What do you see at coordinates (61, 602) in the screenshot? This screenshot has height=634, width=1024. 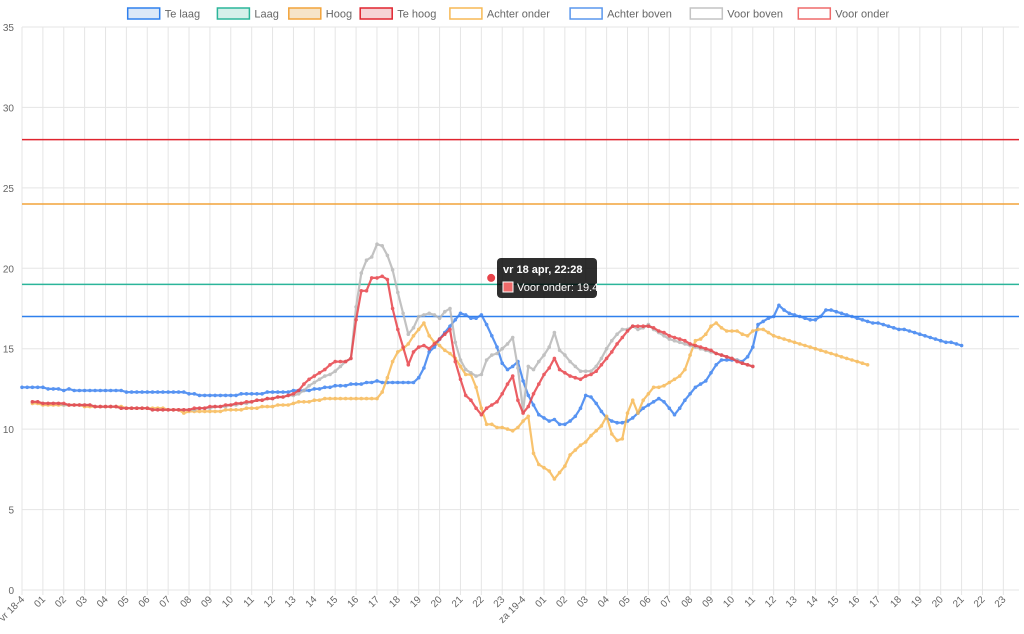 I see `x-tick-label: 02` at bounding box center [61, 602].